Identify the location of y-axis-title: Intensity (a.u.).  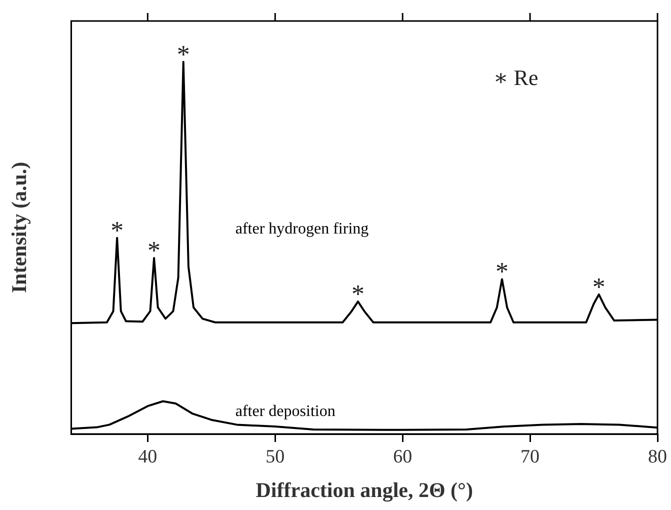
(19, 228).